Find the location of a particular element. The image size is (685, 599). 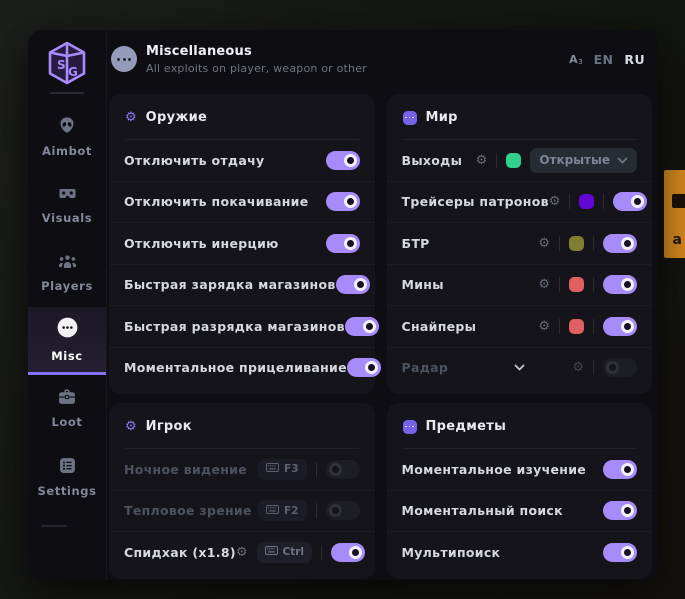

setting-label: Ночное видение is located at coordinates (185, 469).